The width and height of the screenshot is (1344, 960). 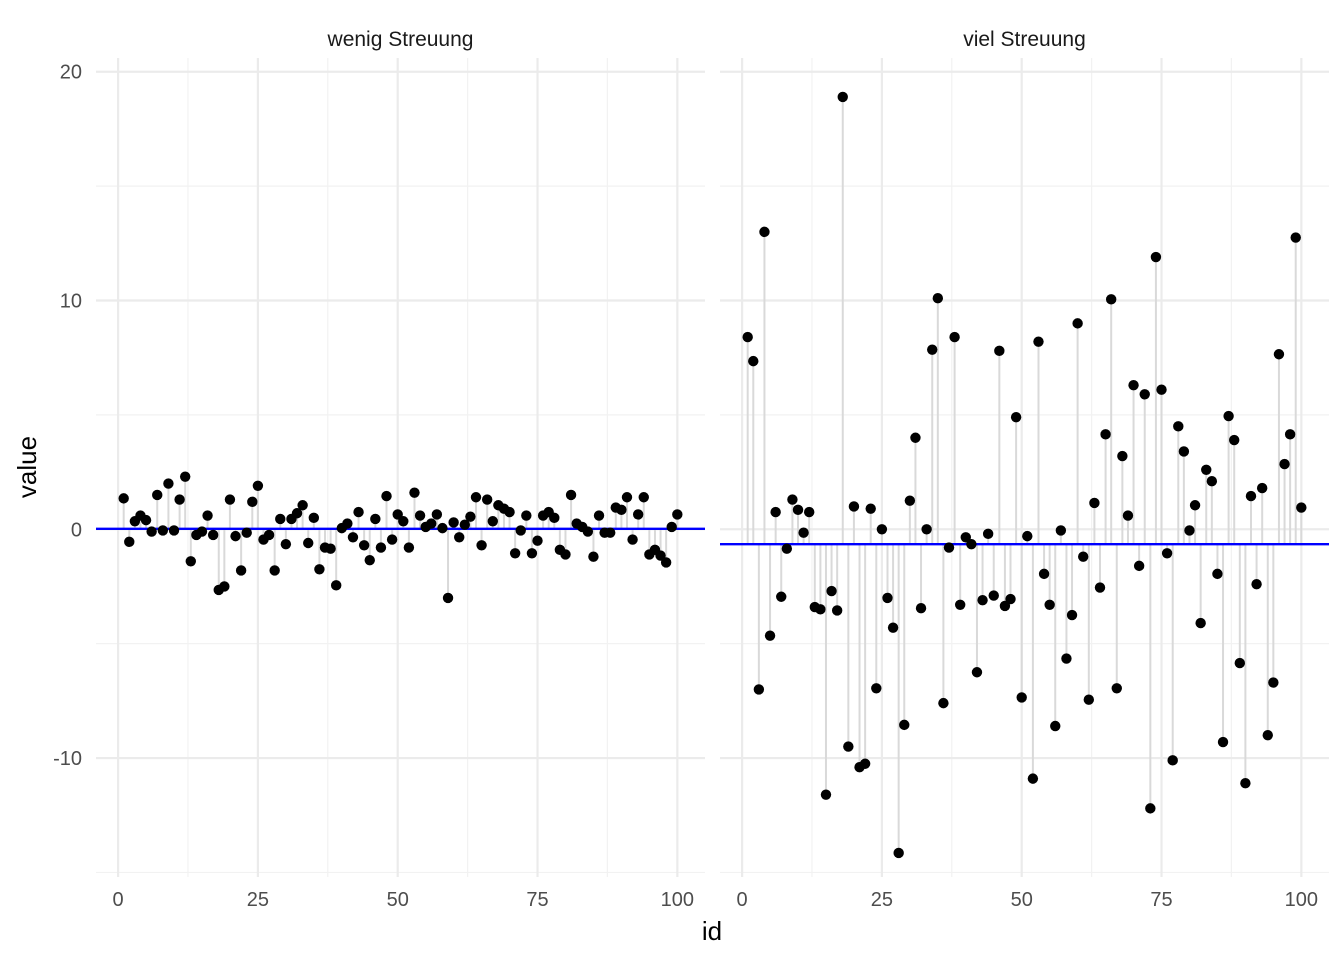 I want to click on y-axis-title: value, so click(x=27, y=467).